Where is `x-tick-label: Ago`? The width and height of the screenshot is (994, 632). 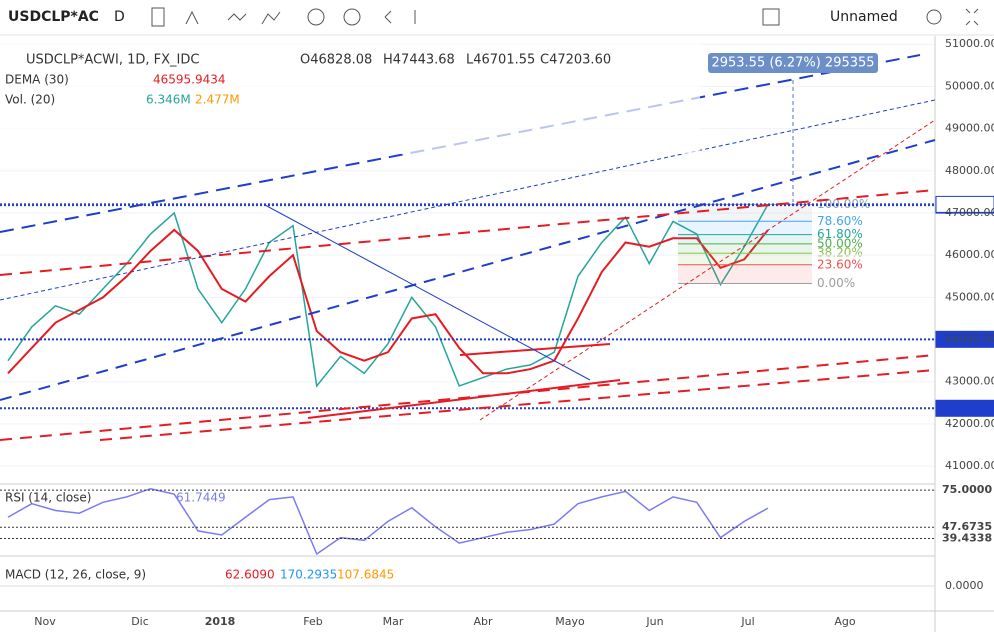 x-tick-label: Ago is located at coordinates (845, 621).